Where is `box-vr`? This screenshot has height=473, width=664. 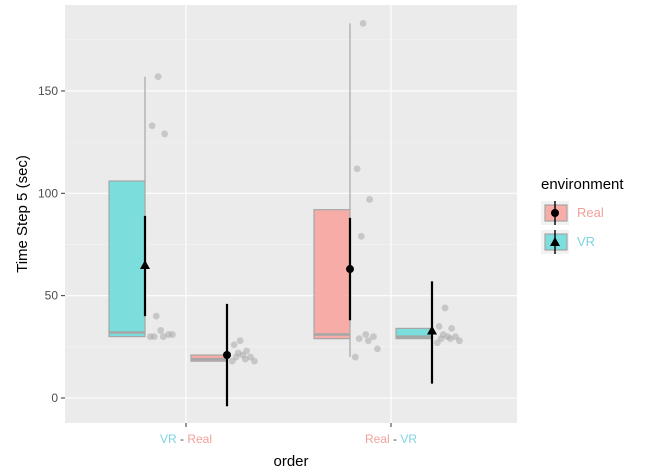 box-vr is located at coordinates (127, 259).